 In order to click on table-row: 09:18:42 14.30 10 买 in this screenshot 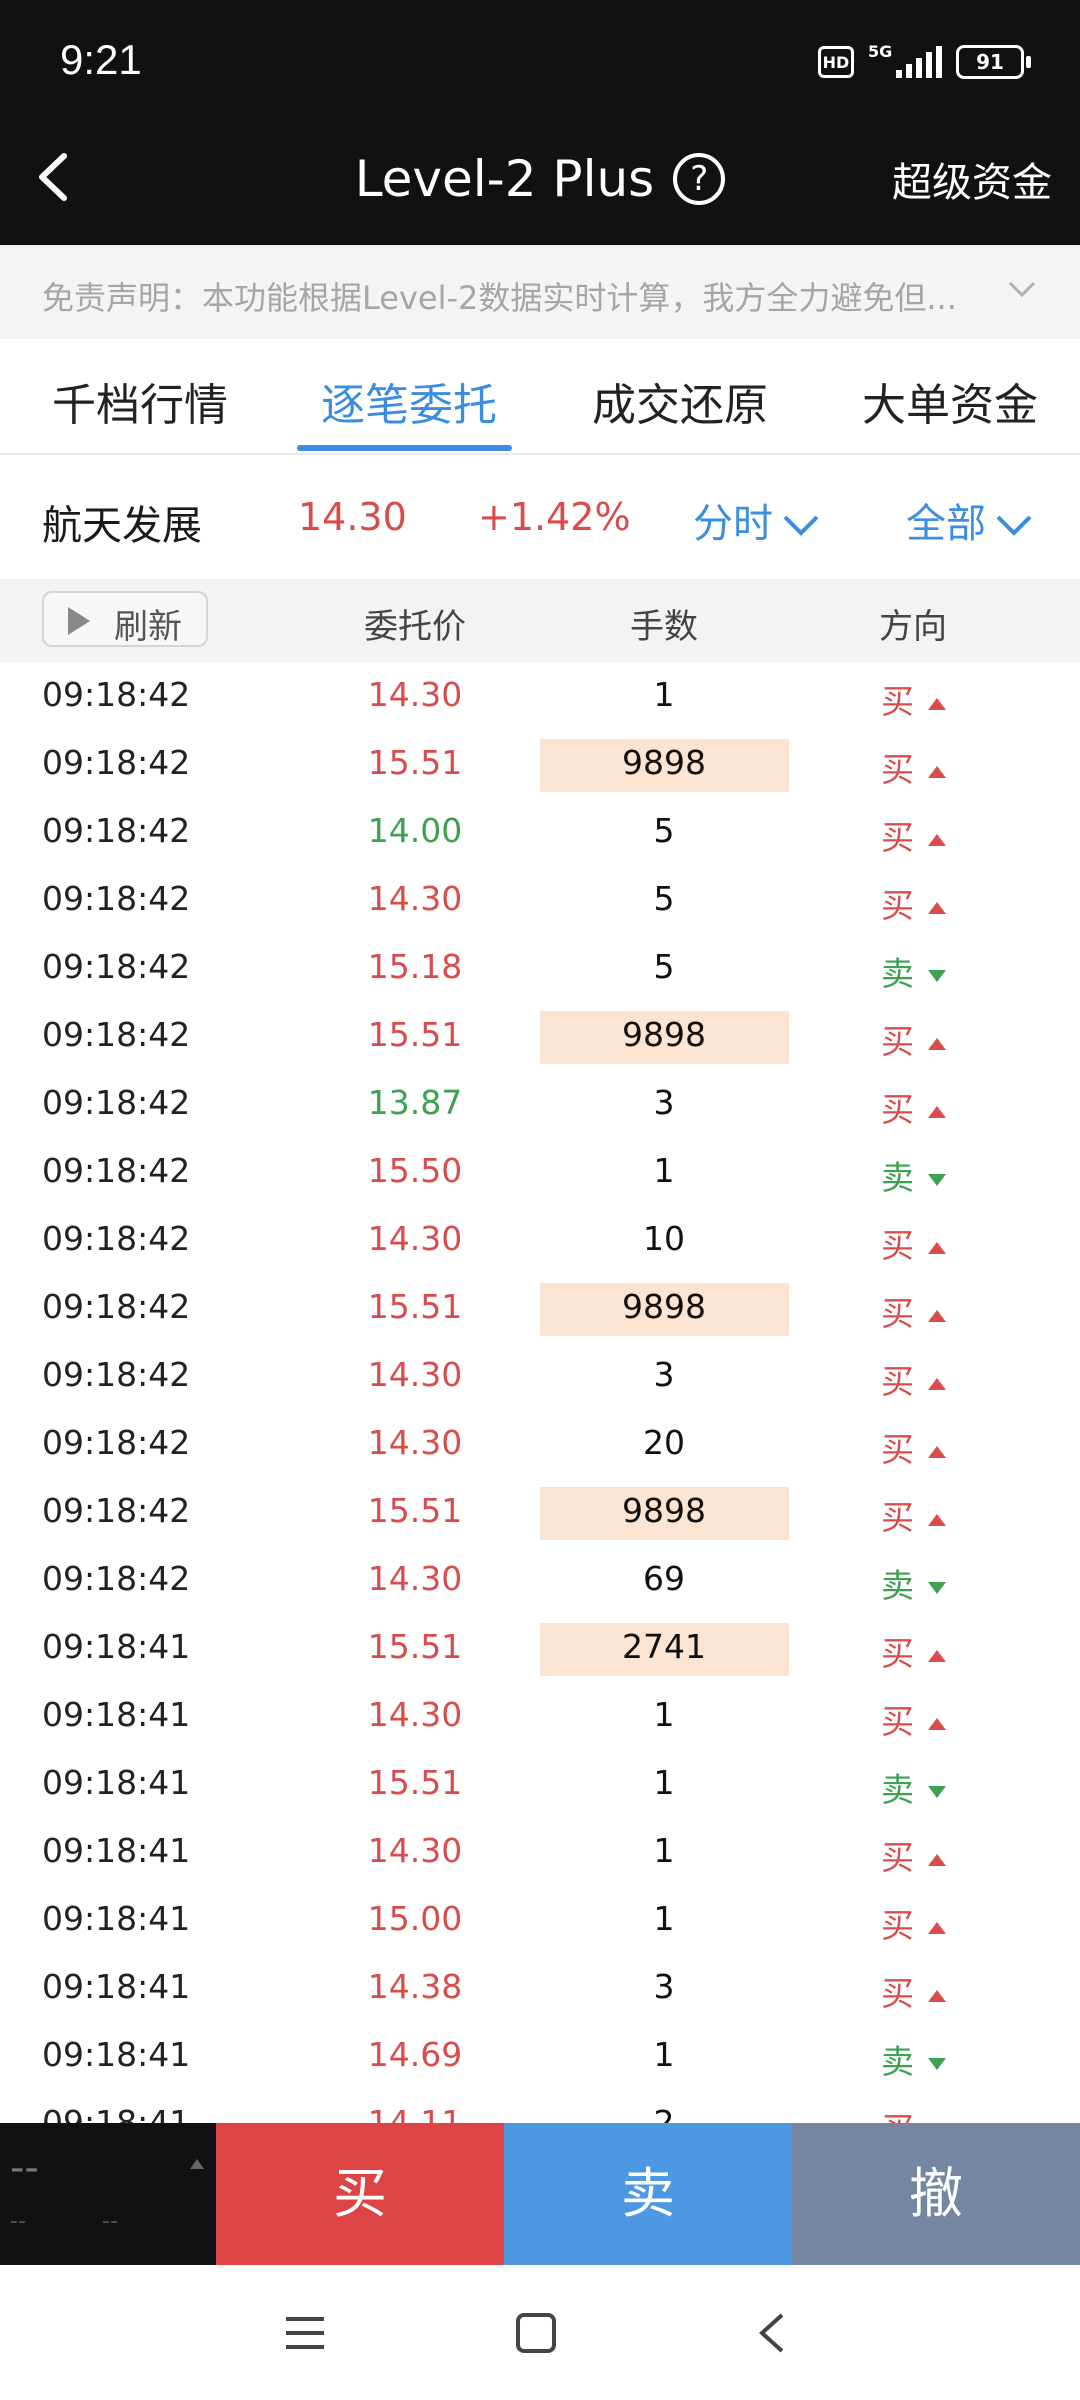, I will do `click(540, 1241)`.